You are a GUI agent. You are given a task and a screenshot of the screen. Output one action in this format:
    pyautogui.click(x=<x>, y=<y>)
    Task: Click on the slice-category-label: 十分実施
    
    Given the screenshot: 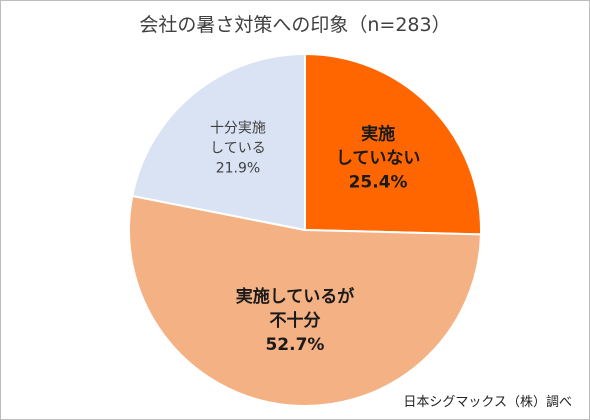 What is the action you would take?
    pyautogui.click(x=238, y=128)
    